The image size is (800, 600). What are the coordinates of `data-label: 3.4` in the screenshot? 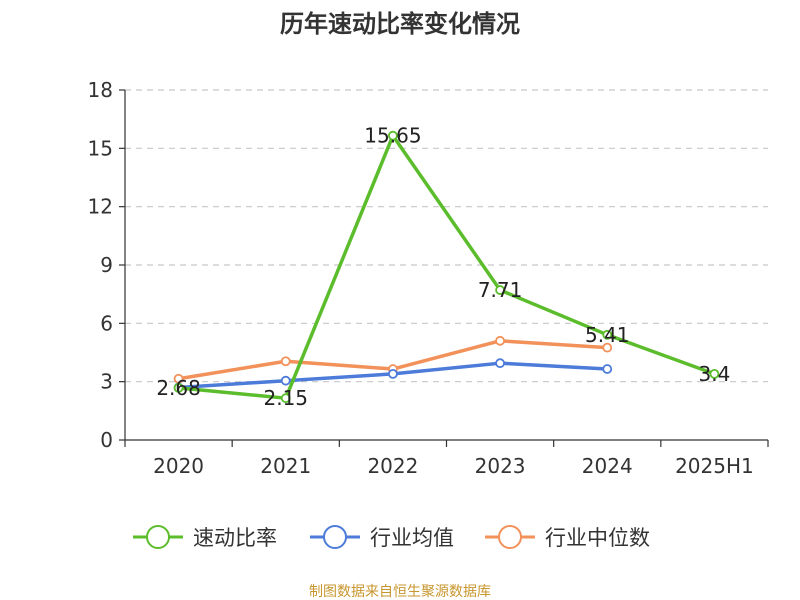 It's located at (715, 374).